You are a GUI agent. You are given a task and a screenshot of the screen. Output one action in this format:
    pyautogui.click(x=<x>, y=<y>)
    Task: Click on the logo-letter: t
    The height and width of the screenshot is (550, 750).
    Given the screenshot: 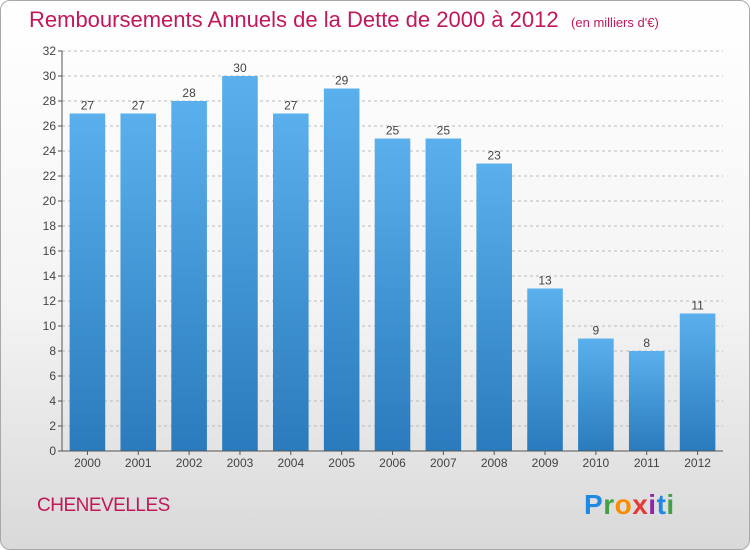 What is the action you would take?
    pyautogui.click(x=661, y=504)
    